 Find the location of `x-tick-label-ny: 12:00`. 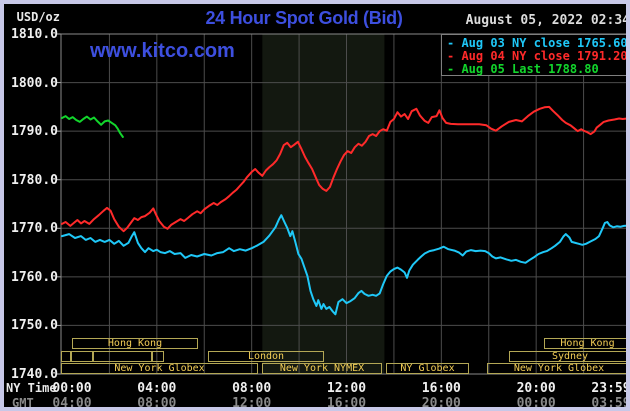

x-tick-label-ny: 12:00 is located at coordinates (346, 388).